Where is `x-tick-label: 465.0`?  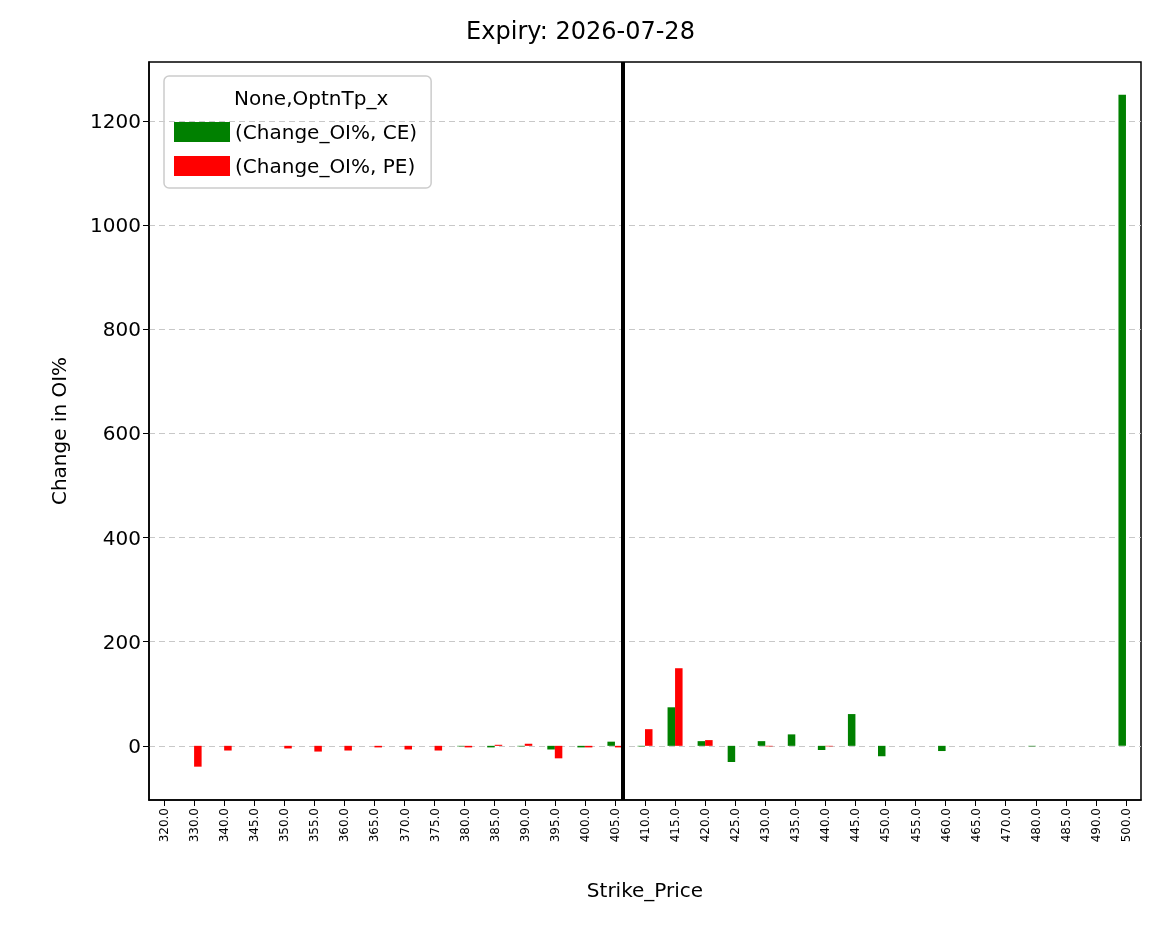
x-tick-label: 465.0 is located at coordinates (975, 825).